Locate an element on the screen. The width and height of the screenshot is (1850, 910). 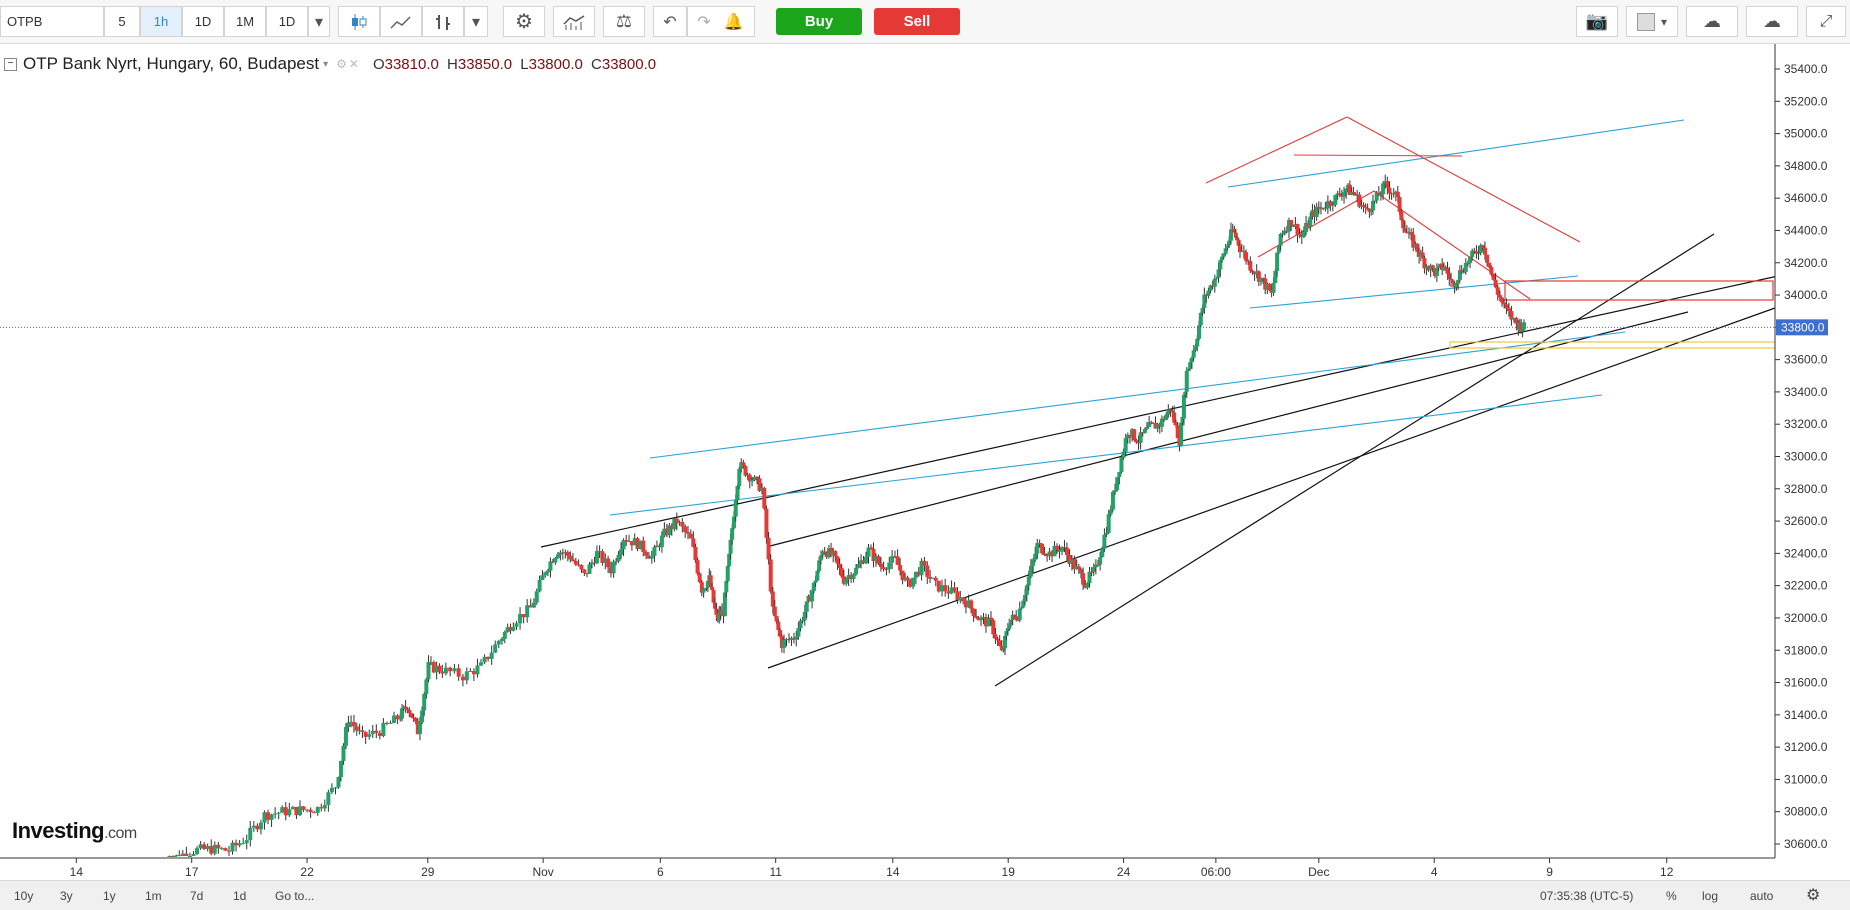
symbol-input: OTPB is located at coordinates (52, 21).